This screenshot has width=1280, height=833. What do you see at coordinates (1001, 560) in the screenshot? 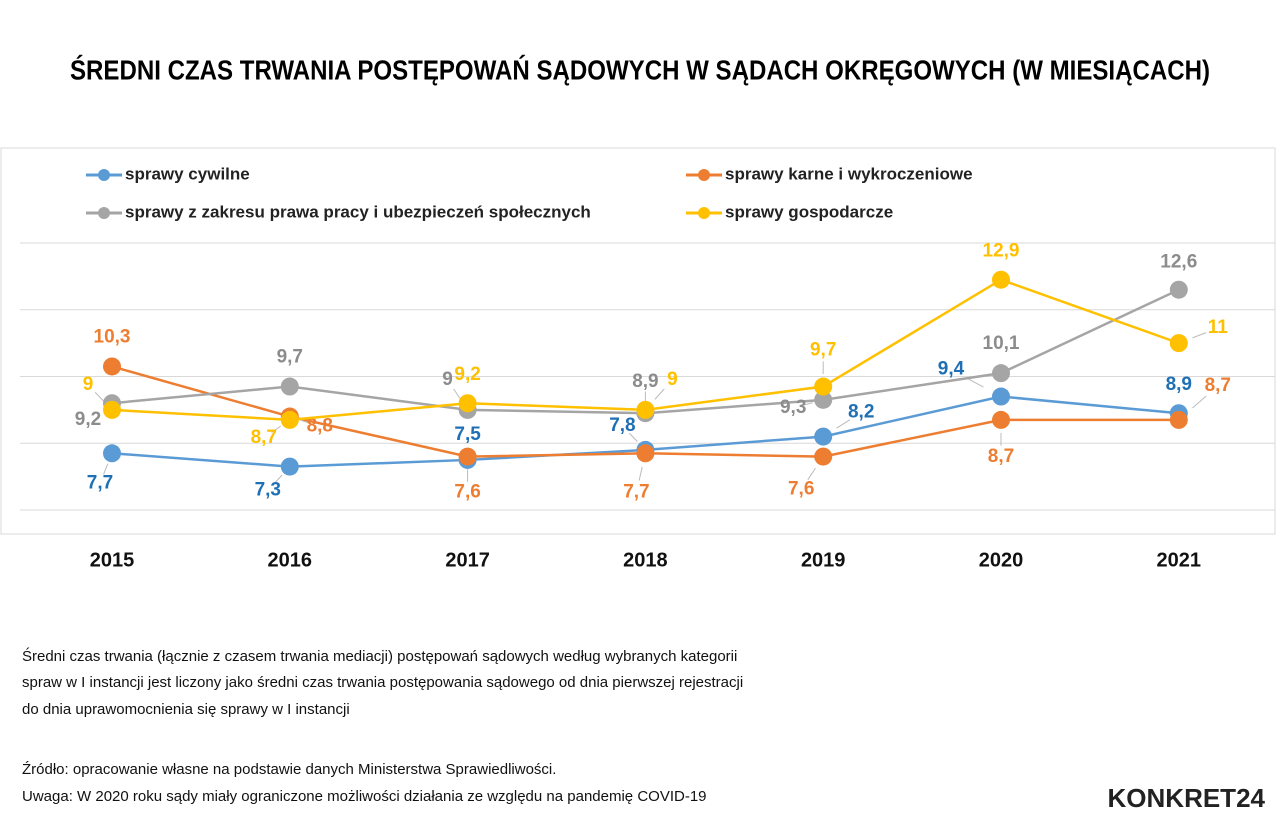
I see `x-tick-label: 2020` at bounding box center [1001, 560].